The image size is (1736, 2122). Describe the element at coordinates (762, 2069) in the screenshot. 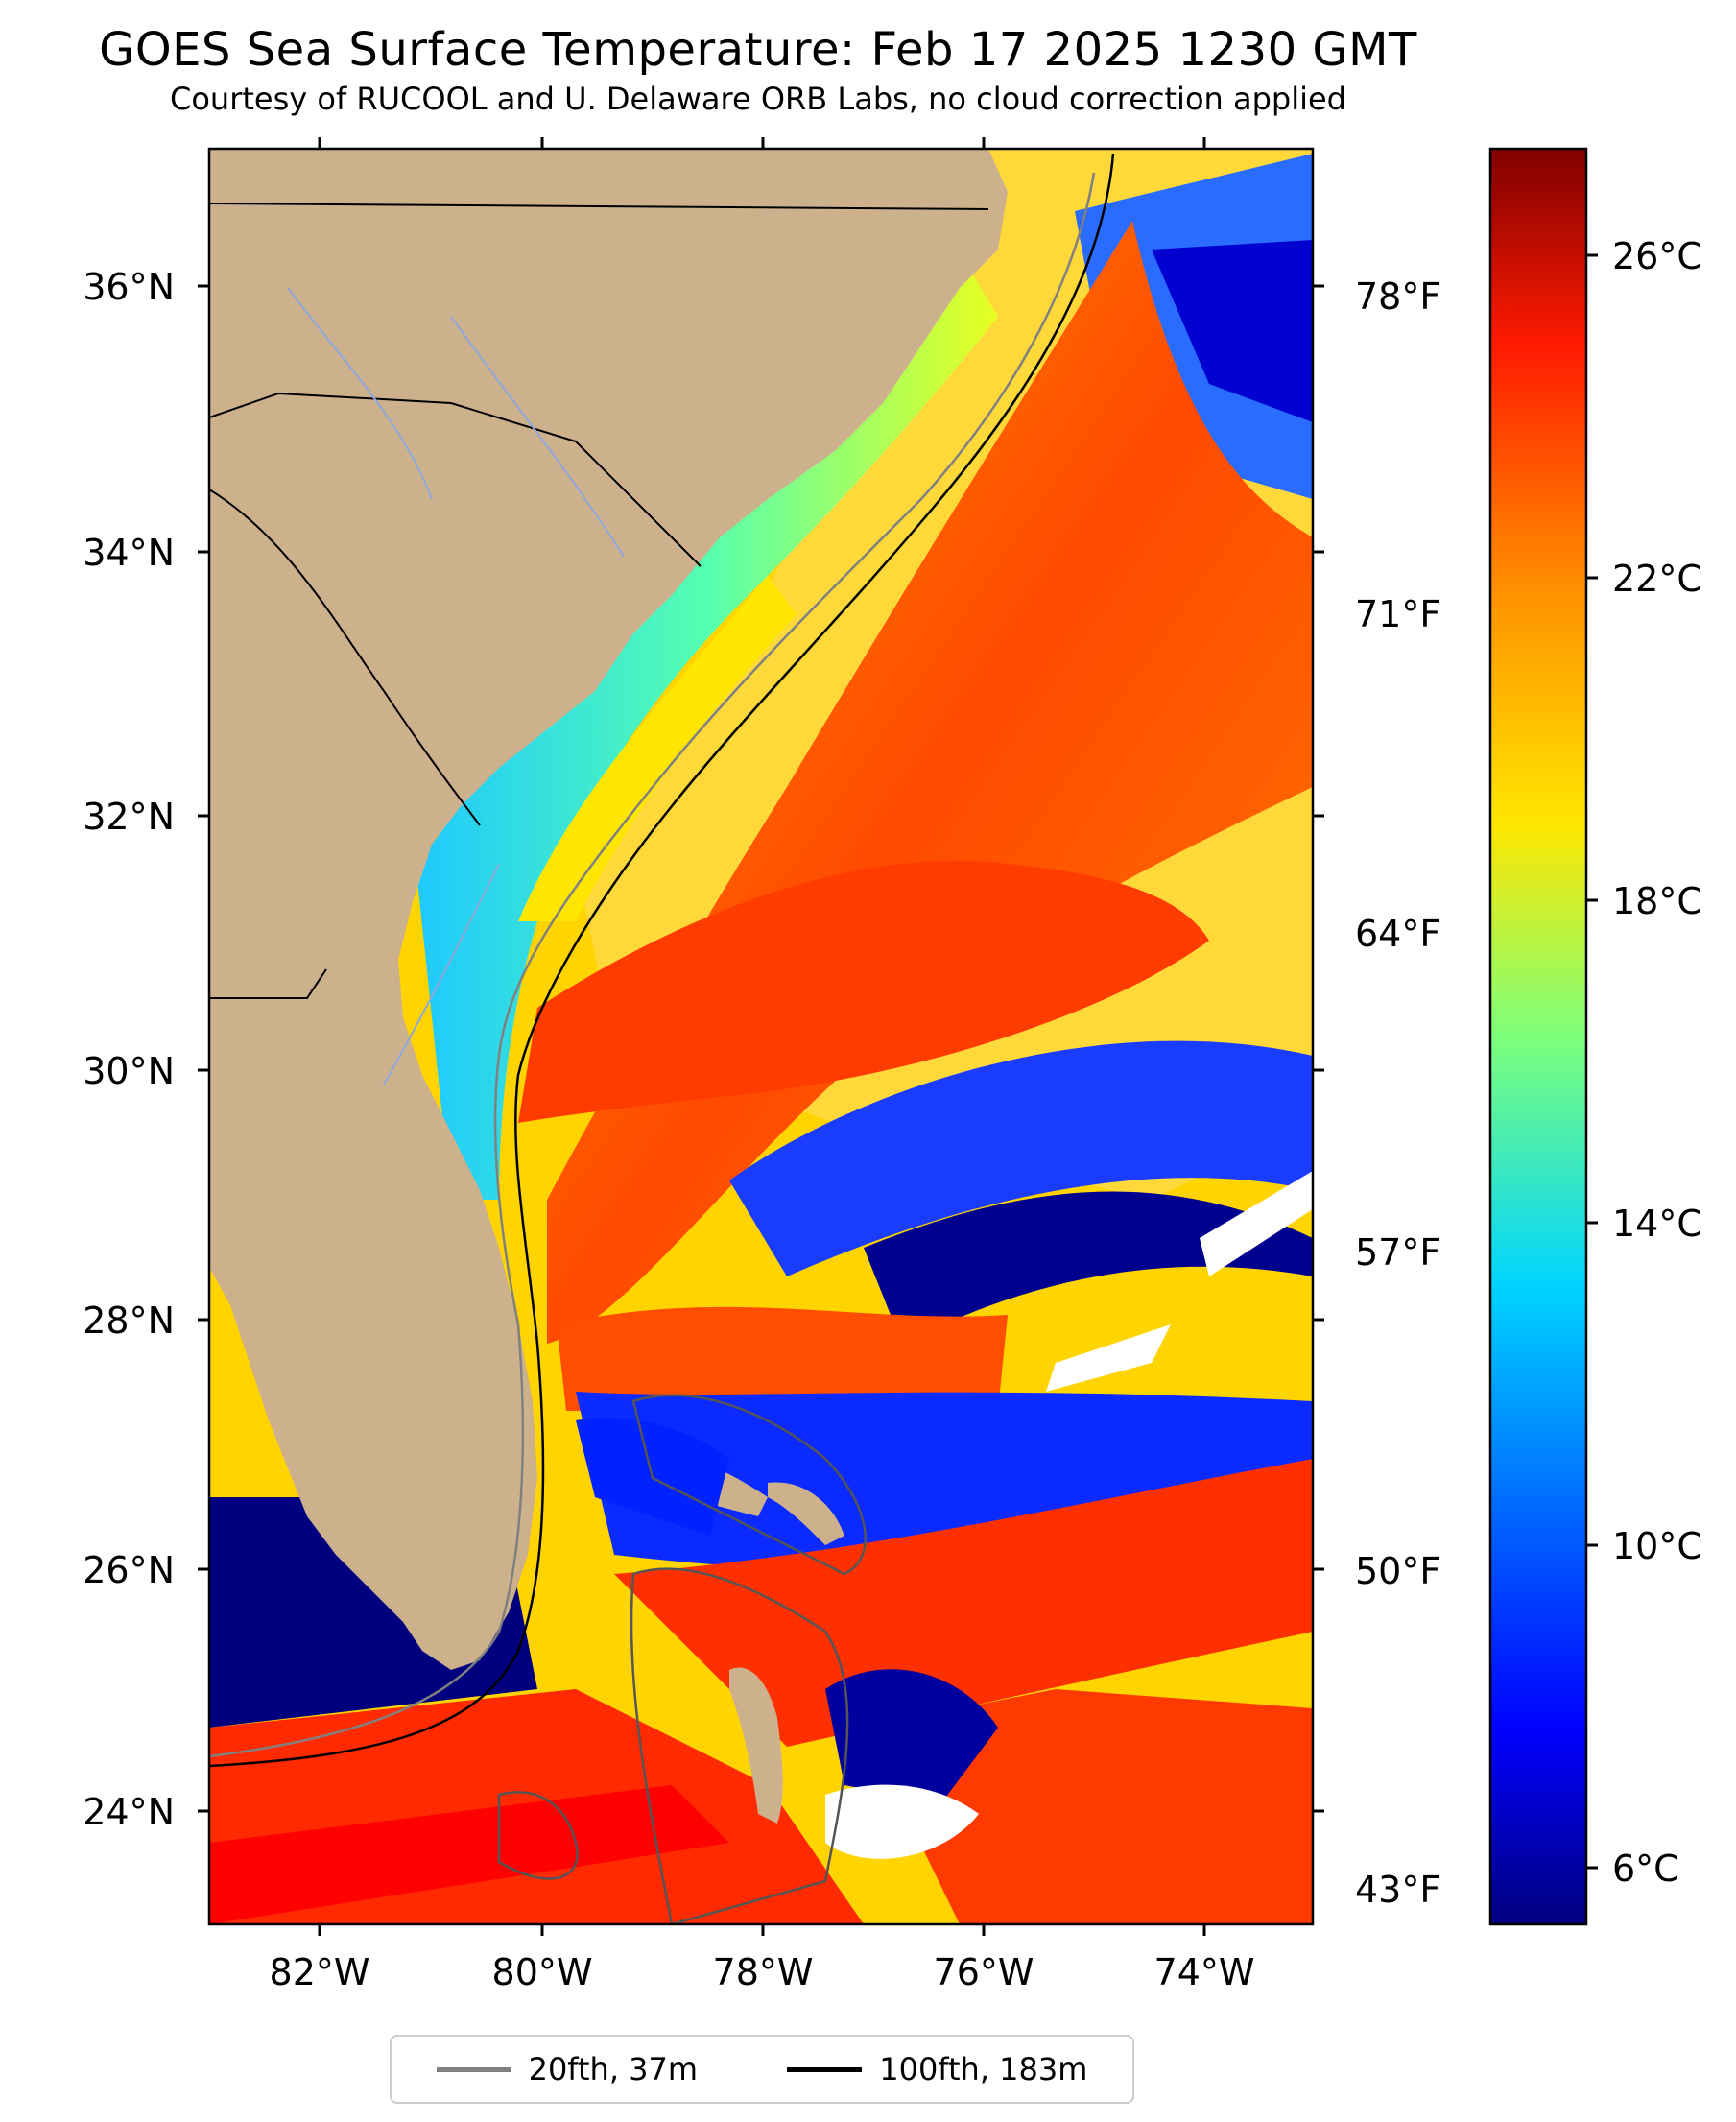

I see `isobath-legend: 20fth, 37m 100fth, 183m` at that location.